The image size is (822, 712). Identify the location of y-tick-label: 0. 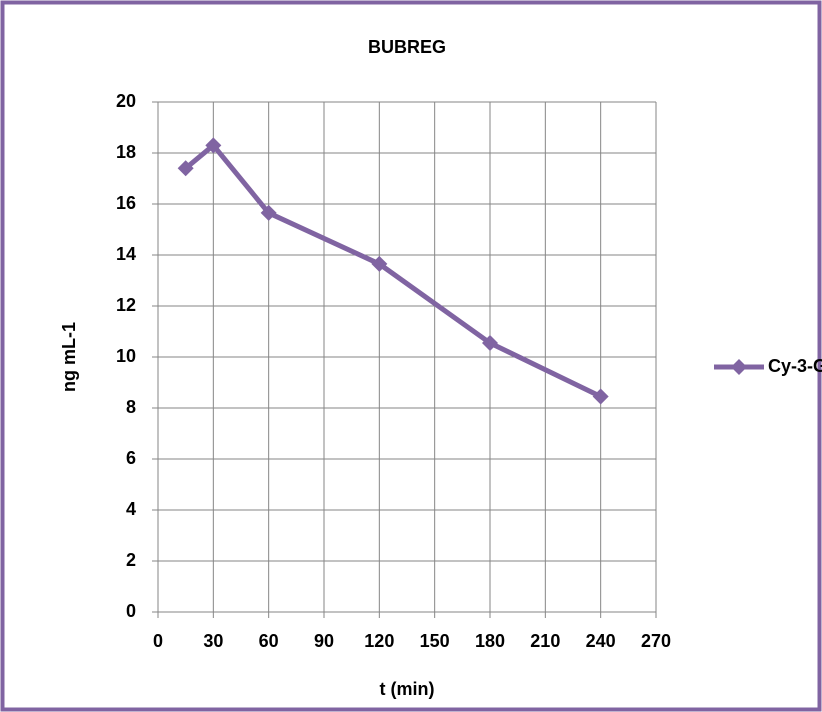
(131, 611).